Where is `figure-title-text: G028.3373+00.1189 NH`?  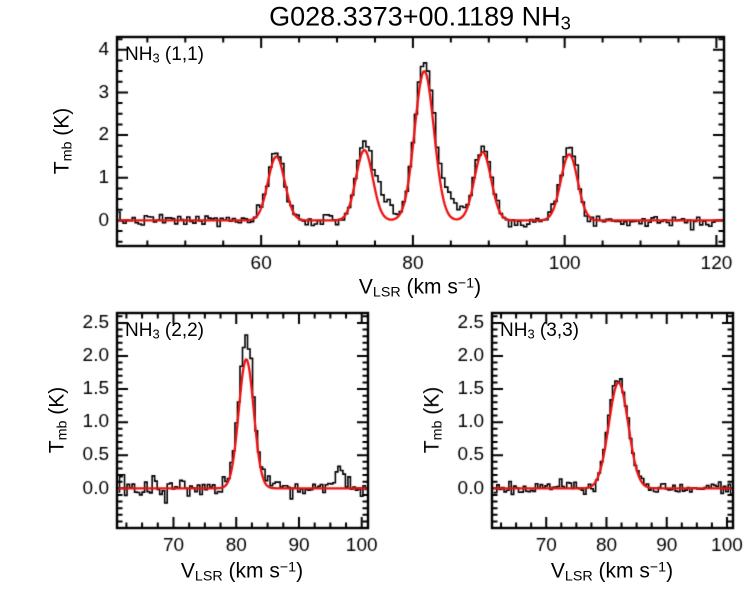 figure-title-text: G028.3373+00.1189 NH is located at coordinates (415, 16).